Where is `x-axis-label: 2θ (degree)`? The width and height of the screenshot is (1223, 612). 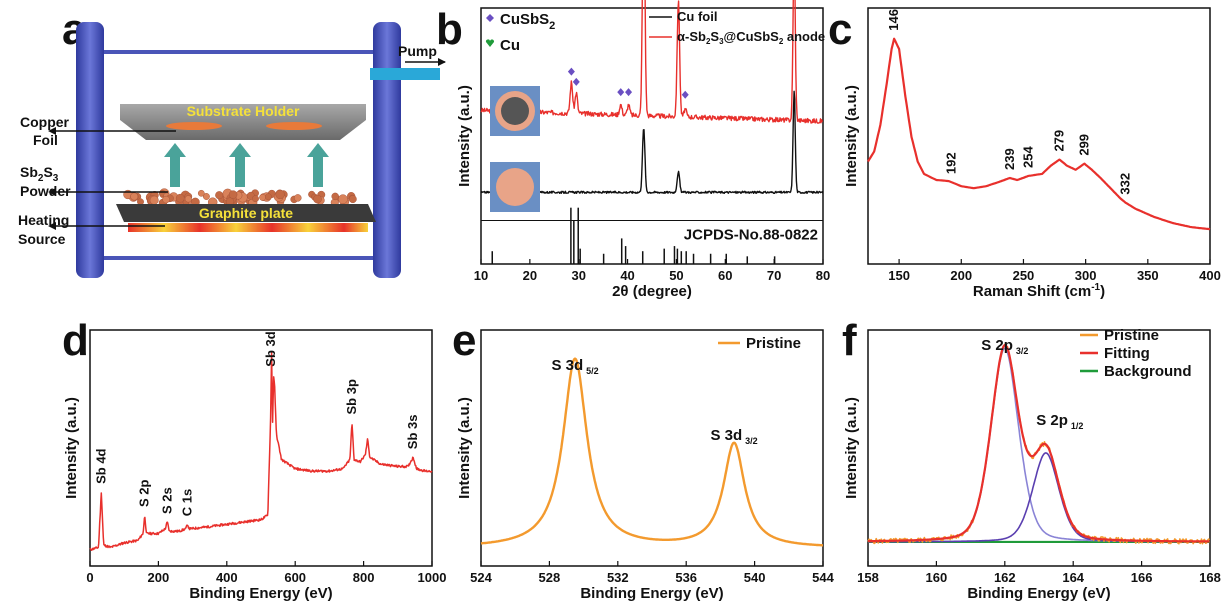 x-axis-label: 2θ (degree) is located at coordinates (652, 291).